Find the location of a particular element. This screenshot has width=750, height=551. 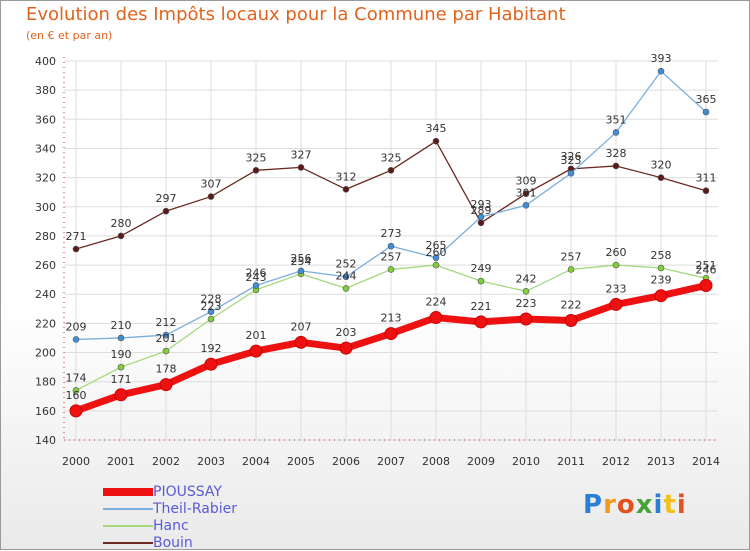

x-tick-label: 2007 is located at coordinates (391, 461).